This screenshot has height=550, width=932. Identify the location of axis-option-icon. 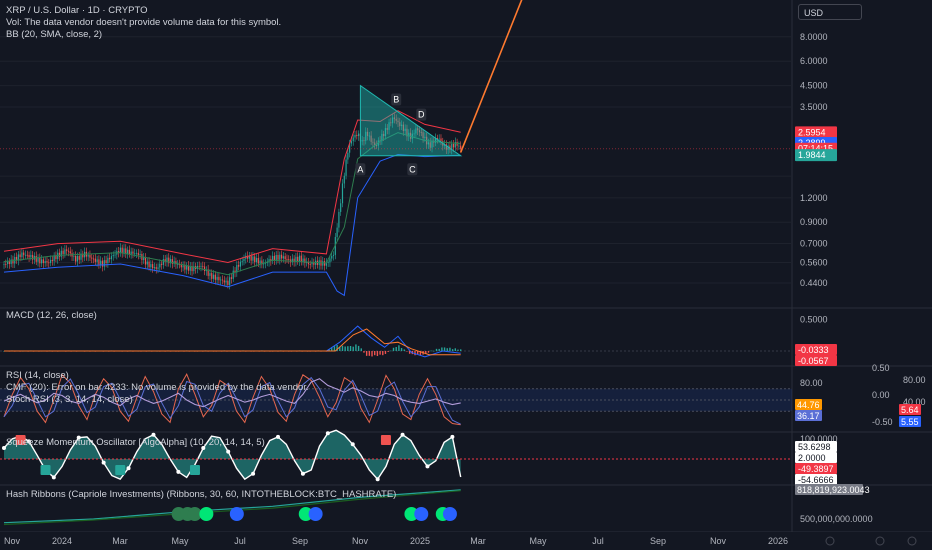
(912, 541).